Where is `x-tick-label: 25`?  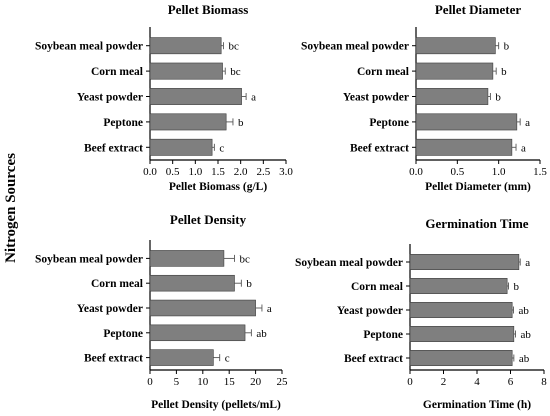 x-tick-label: 25 is located at coordinates (283, 382).